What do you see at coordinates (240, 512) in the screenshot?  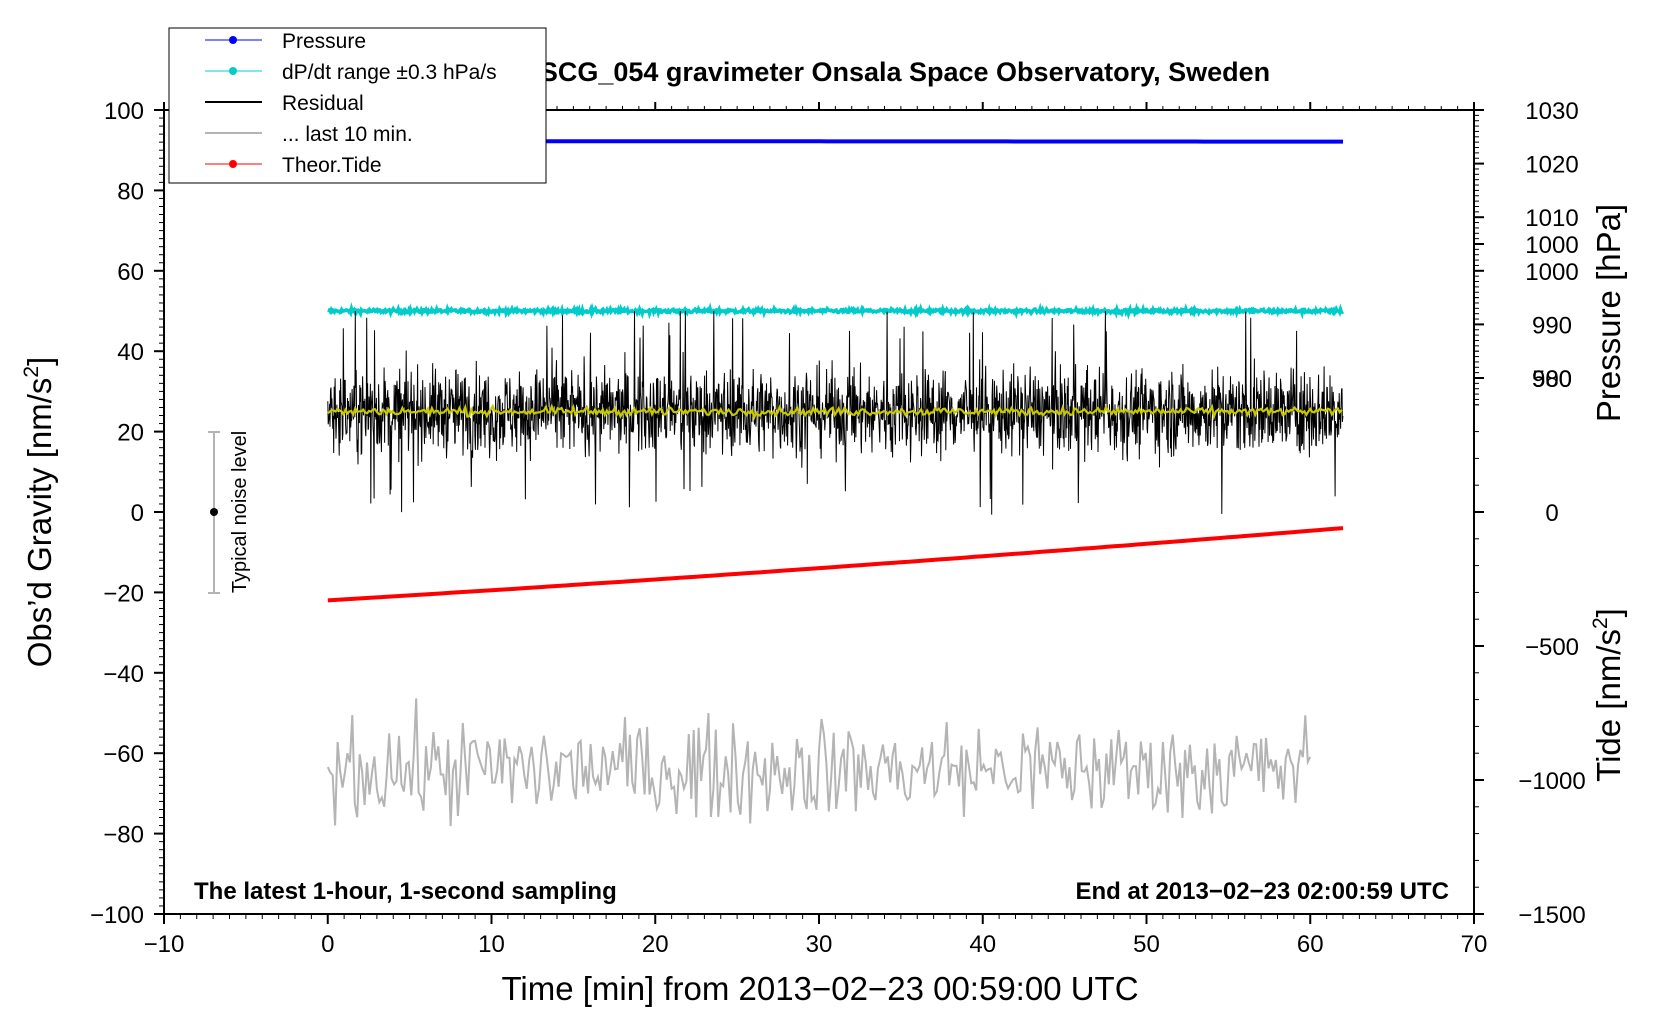 I see `noise-bar-label: Typical noise level` at bounding box center [240, 512].